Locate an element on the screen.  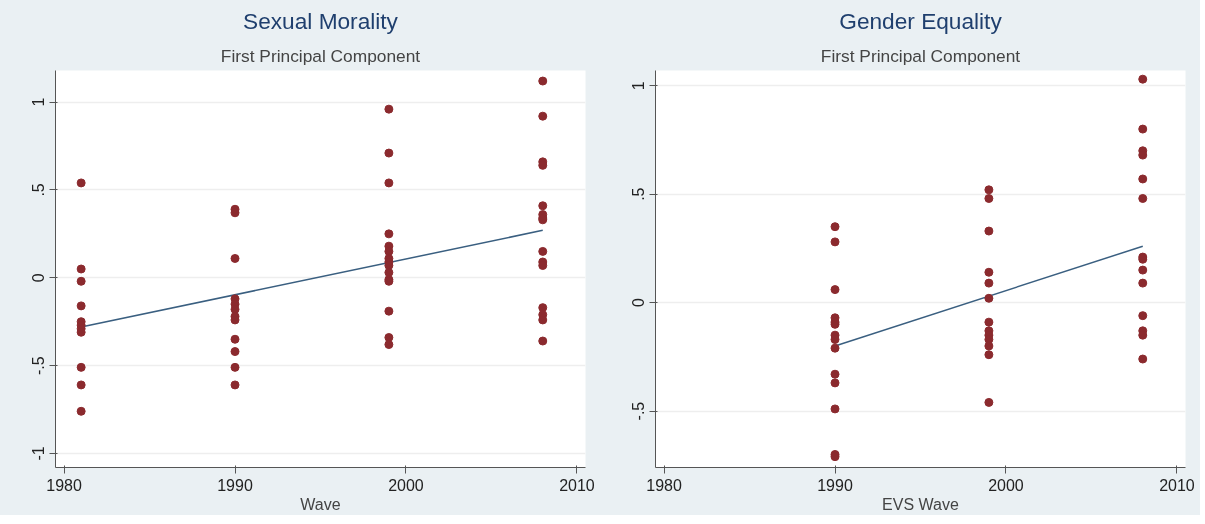
y-tick-label: -1 is located at coordinates (39, 453).